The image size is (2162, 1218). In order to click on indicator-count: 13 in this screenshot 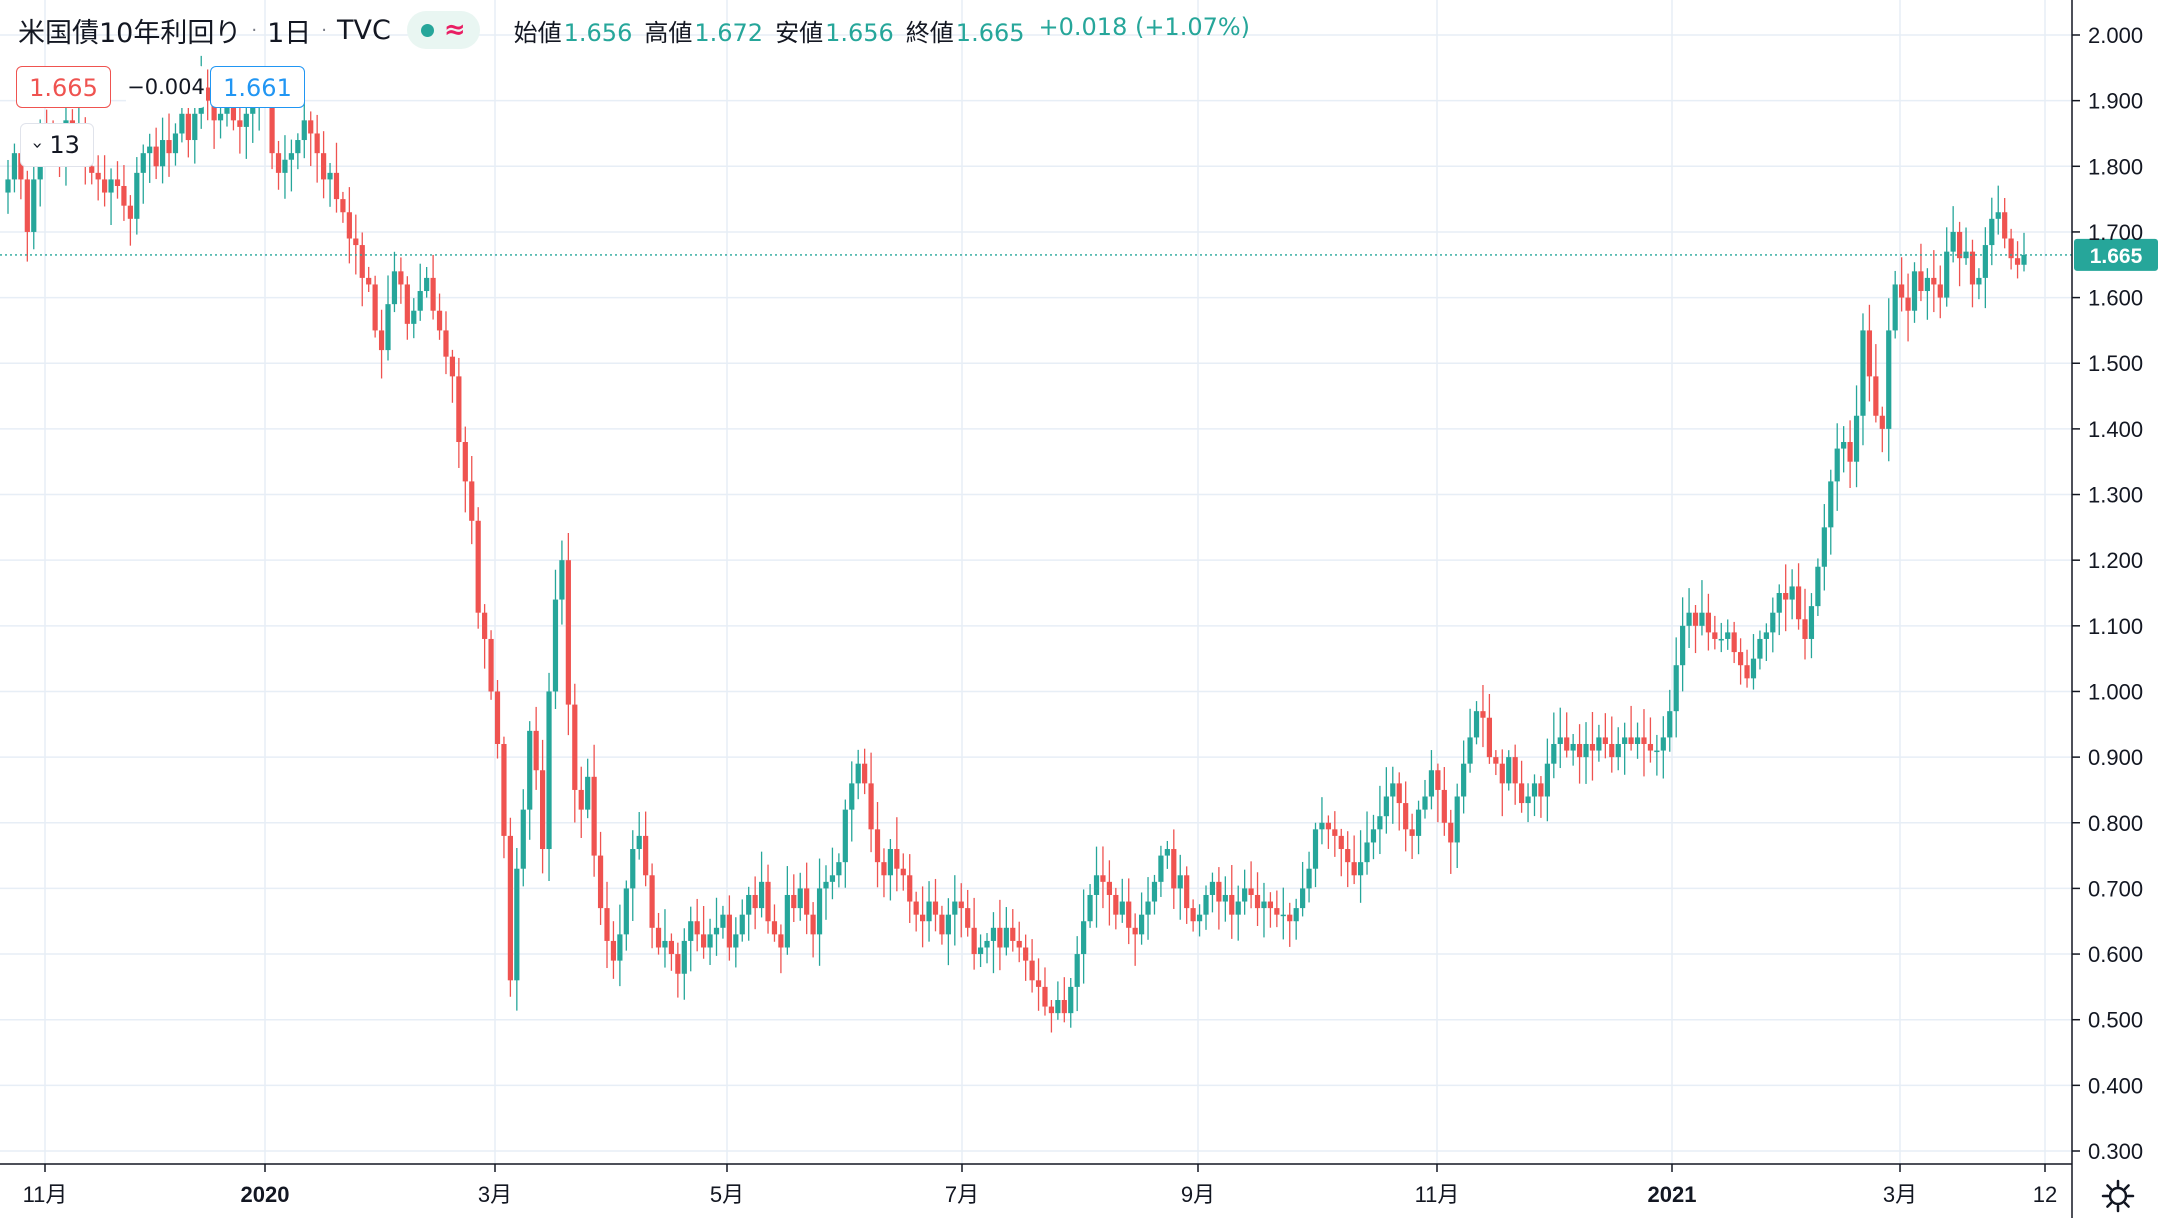, I will do `click(64, 145)`.